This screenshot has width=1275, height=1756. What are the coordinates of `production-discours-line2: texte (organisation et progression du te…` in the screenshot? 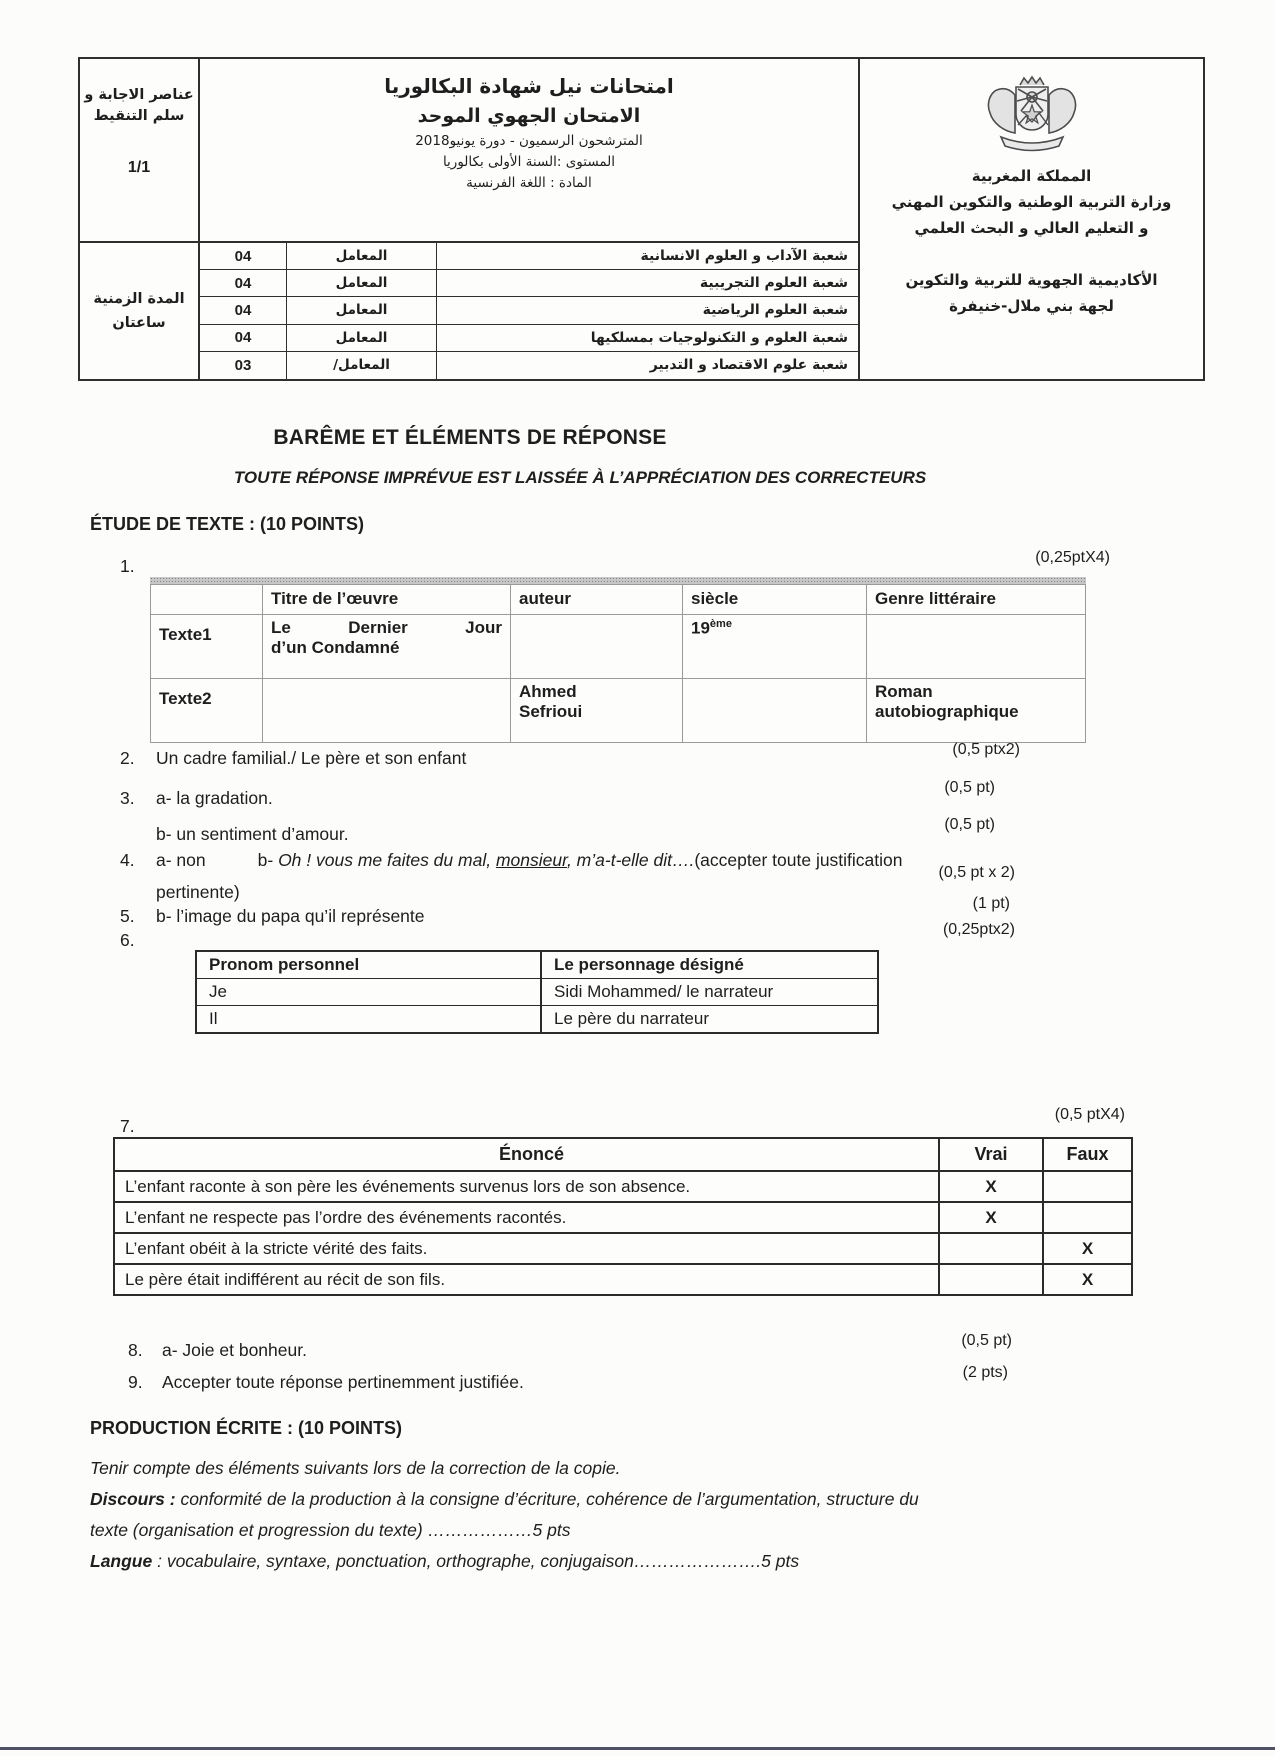 It's located at (330, 1530).